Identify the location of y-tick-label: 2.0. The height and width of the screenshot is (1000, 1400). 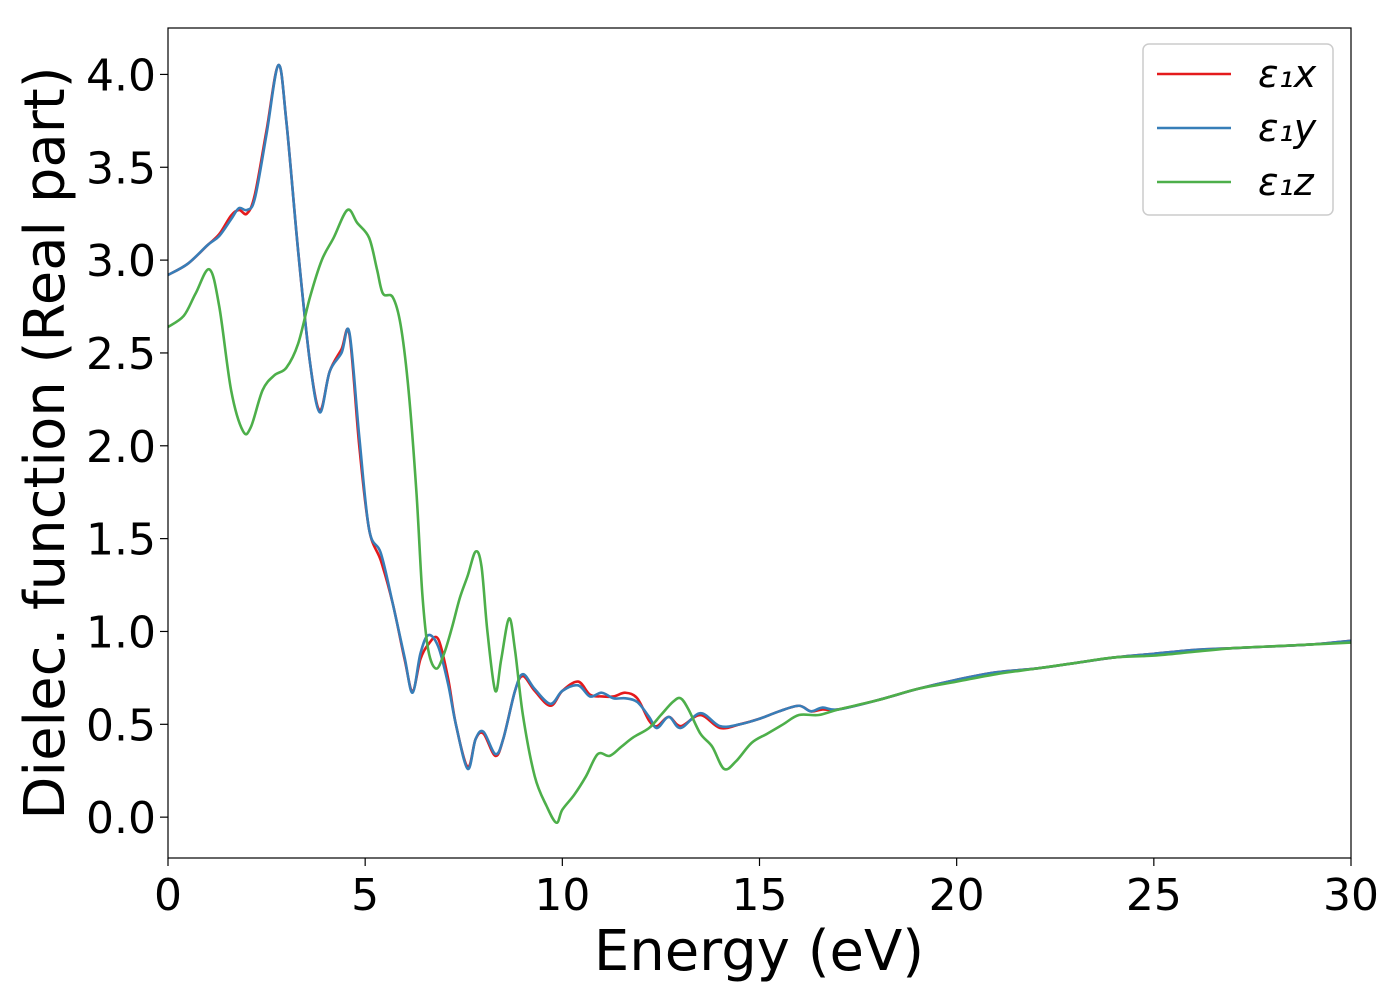
(121, 447).